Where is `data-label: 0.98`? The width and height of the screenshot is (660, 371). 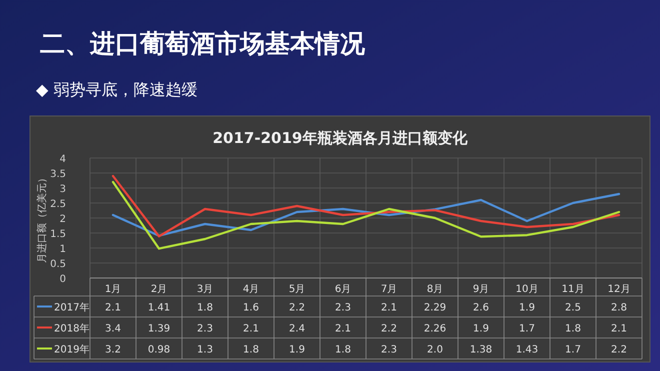 data-label: 0.98 is located at coordinates (159, 350).